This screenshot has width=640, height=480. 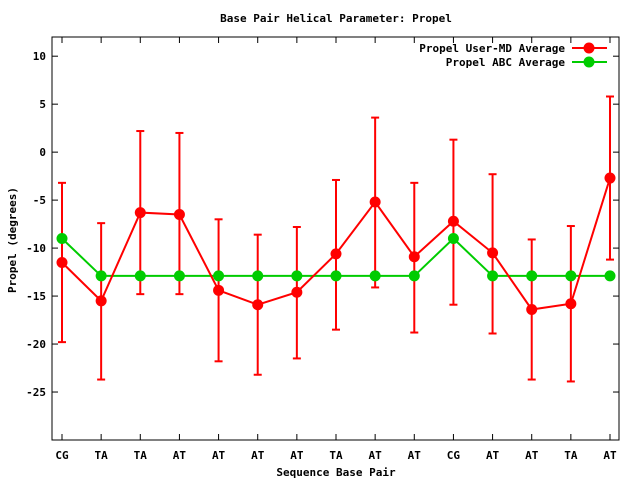 What do you see at coordinates (36, 296) in the screenshot?
I see `y-tick-label: -15` at bounding box center [36, 296].